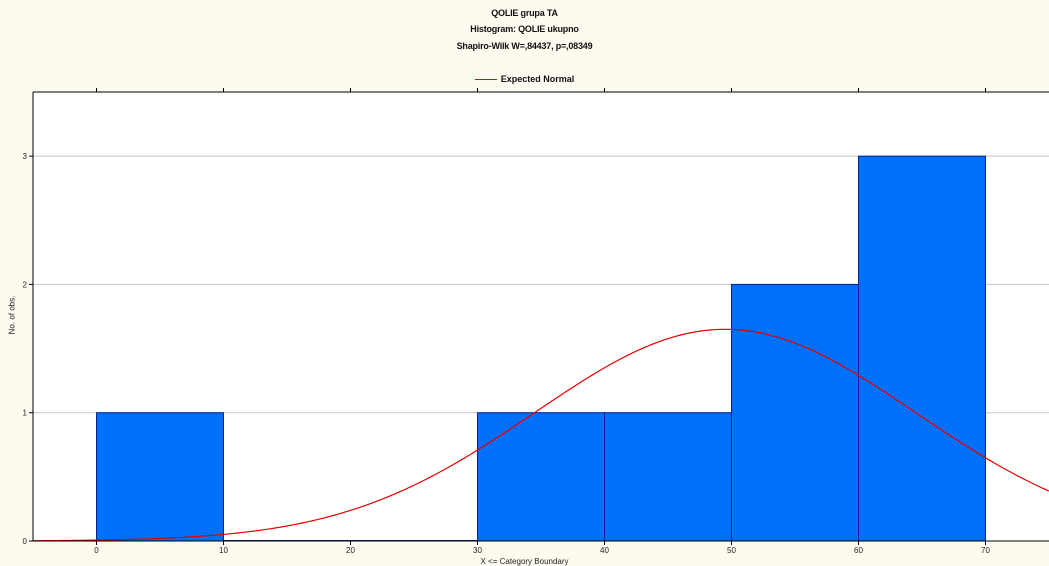  I want to click on x-tick-label: 70, so click(985, 550).